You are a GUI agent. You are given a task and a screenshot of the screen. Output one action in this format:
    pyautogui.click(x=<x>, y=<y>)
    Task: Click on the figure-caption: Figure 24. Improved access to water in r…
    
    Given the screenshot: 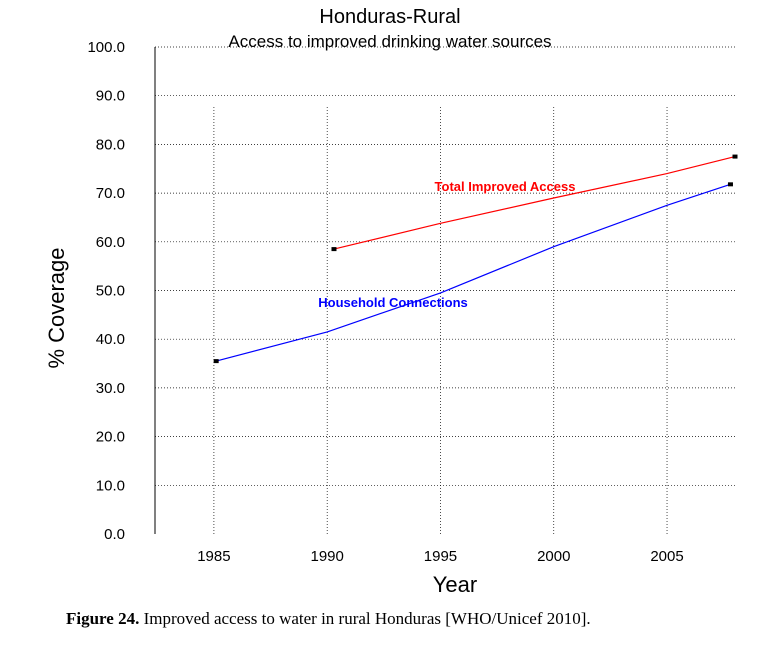 What is the action you would take?
    pyautogui.click(x=328, y=619)
    